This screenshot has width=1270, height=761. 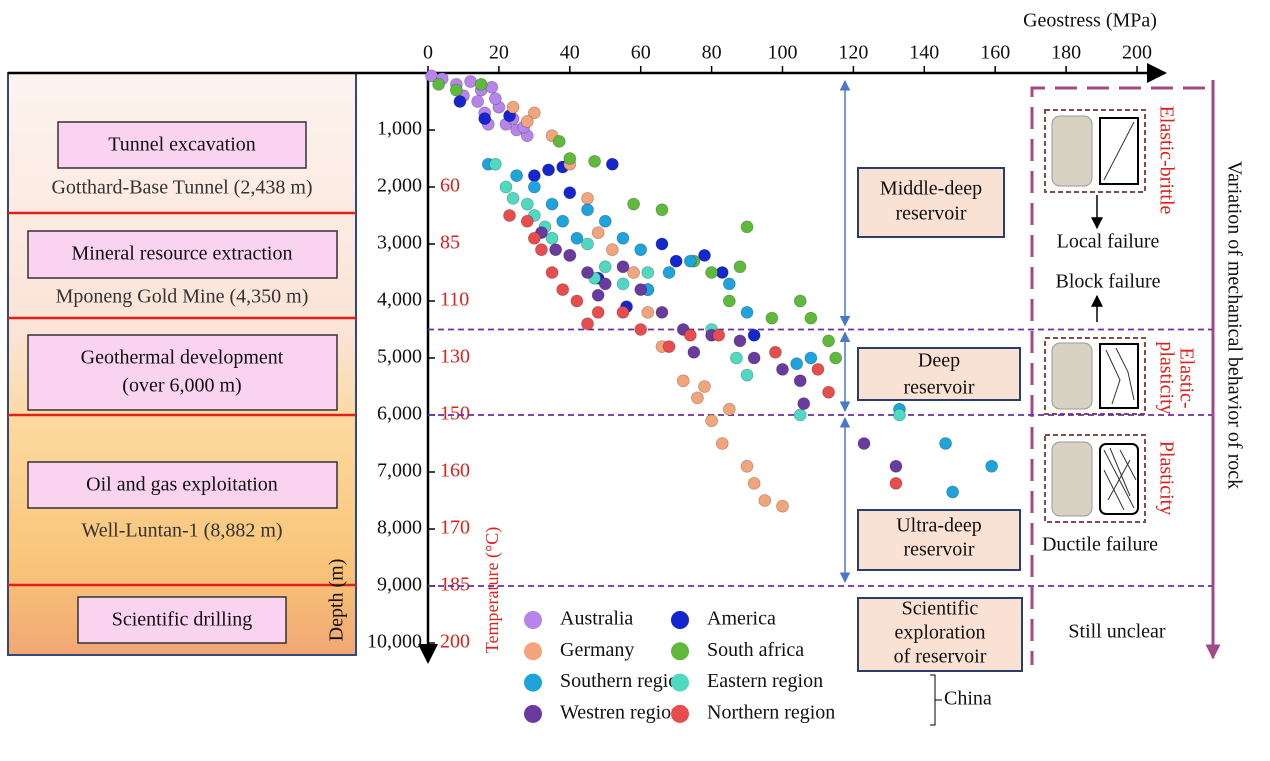 I want to click on legend-label: Australia, so click(x=596, y=619).